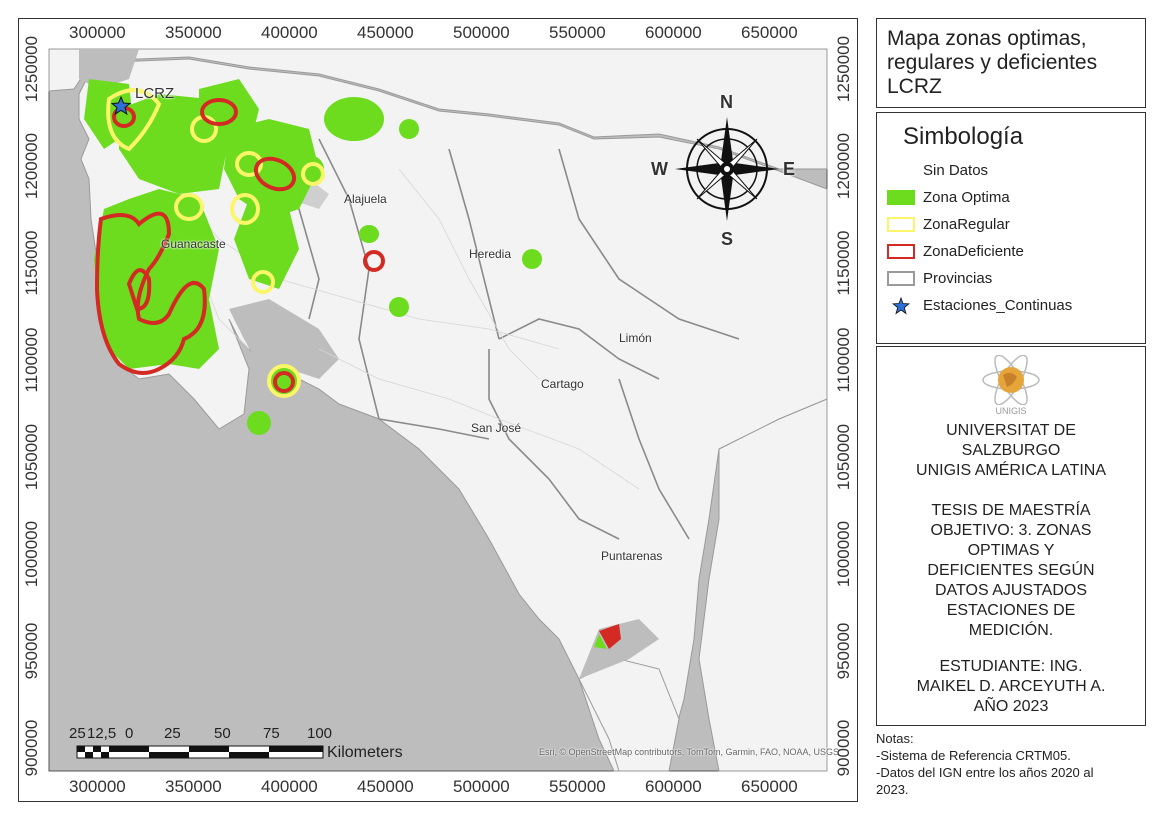 The width and height of the screenshot is (1162, 822). I want to click on legend-label: ZonaRegular, so click(966, 224).